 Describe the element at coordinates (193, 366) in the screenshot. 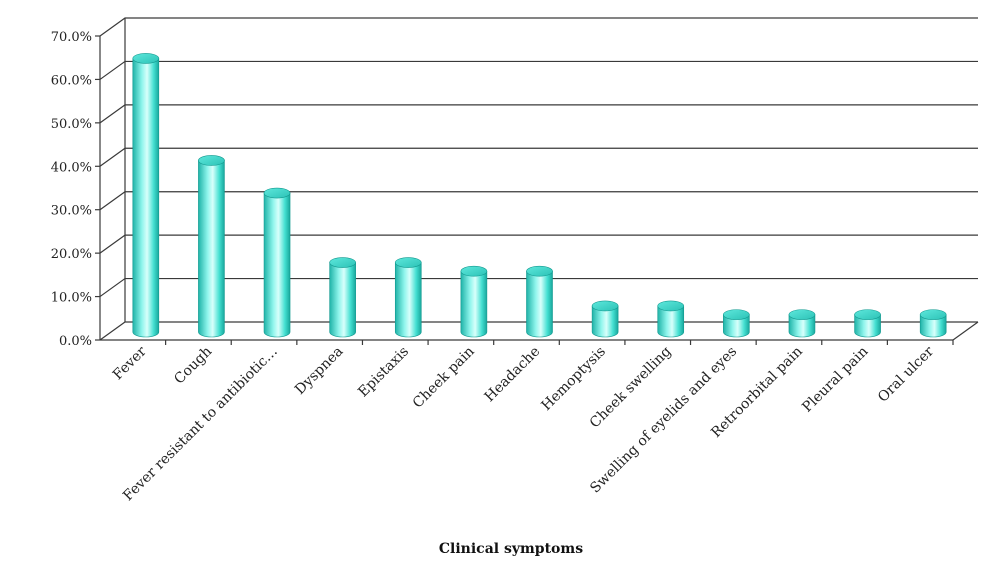

I see `x-category-label: Cough` at that location.